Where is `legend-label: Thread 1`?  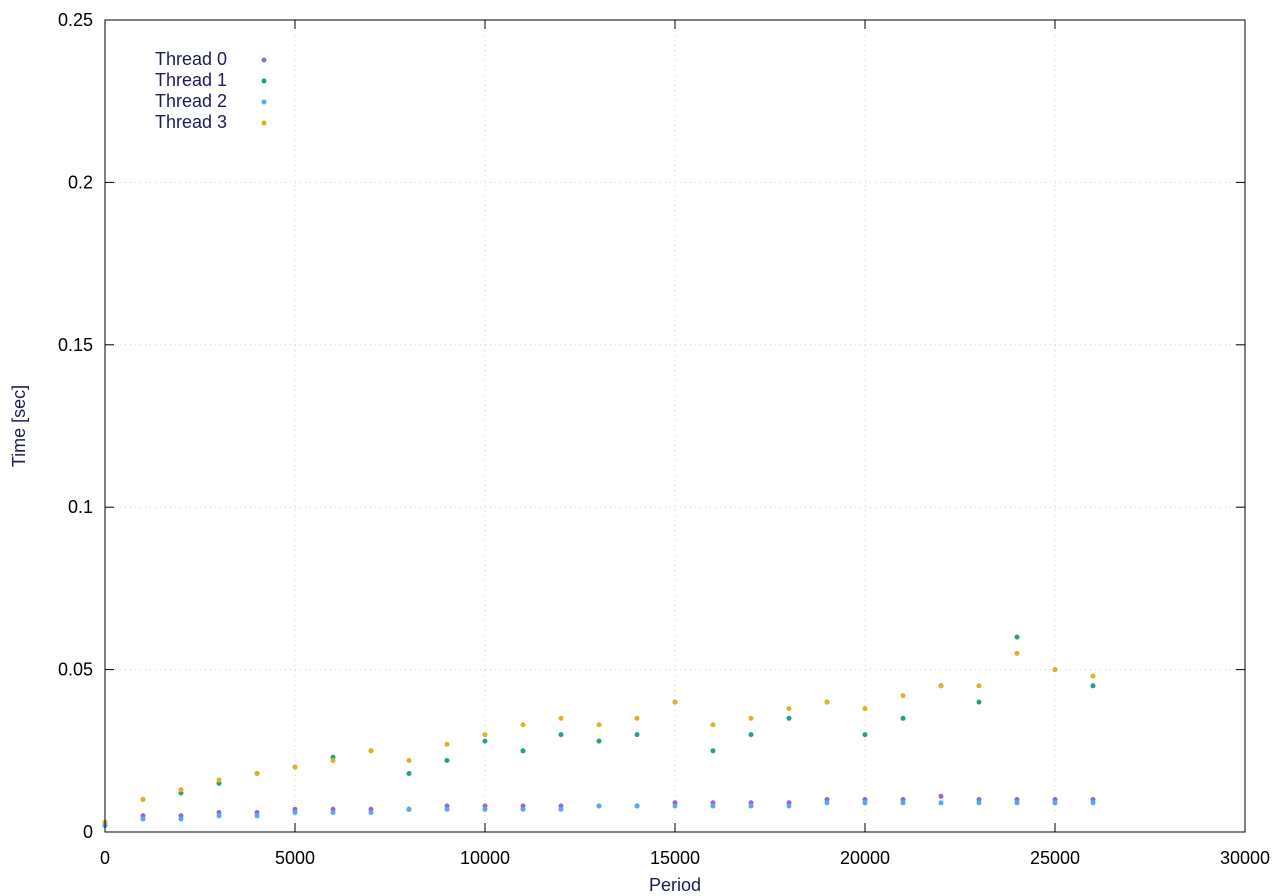 legend-label: Thread 1 is located at coordinates (191, 80).